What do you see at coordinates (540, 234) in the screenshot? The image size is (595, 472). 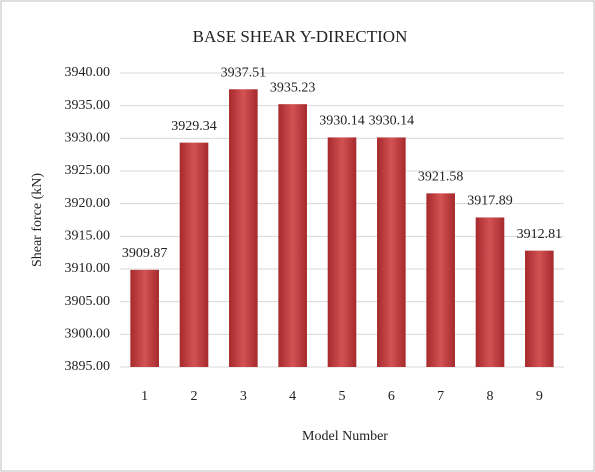 I see `data-label: 3912.81` at bounding box center [540, 234].